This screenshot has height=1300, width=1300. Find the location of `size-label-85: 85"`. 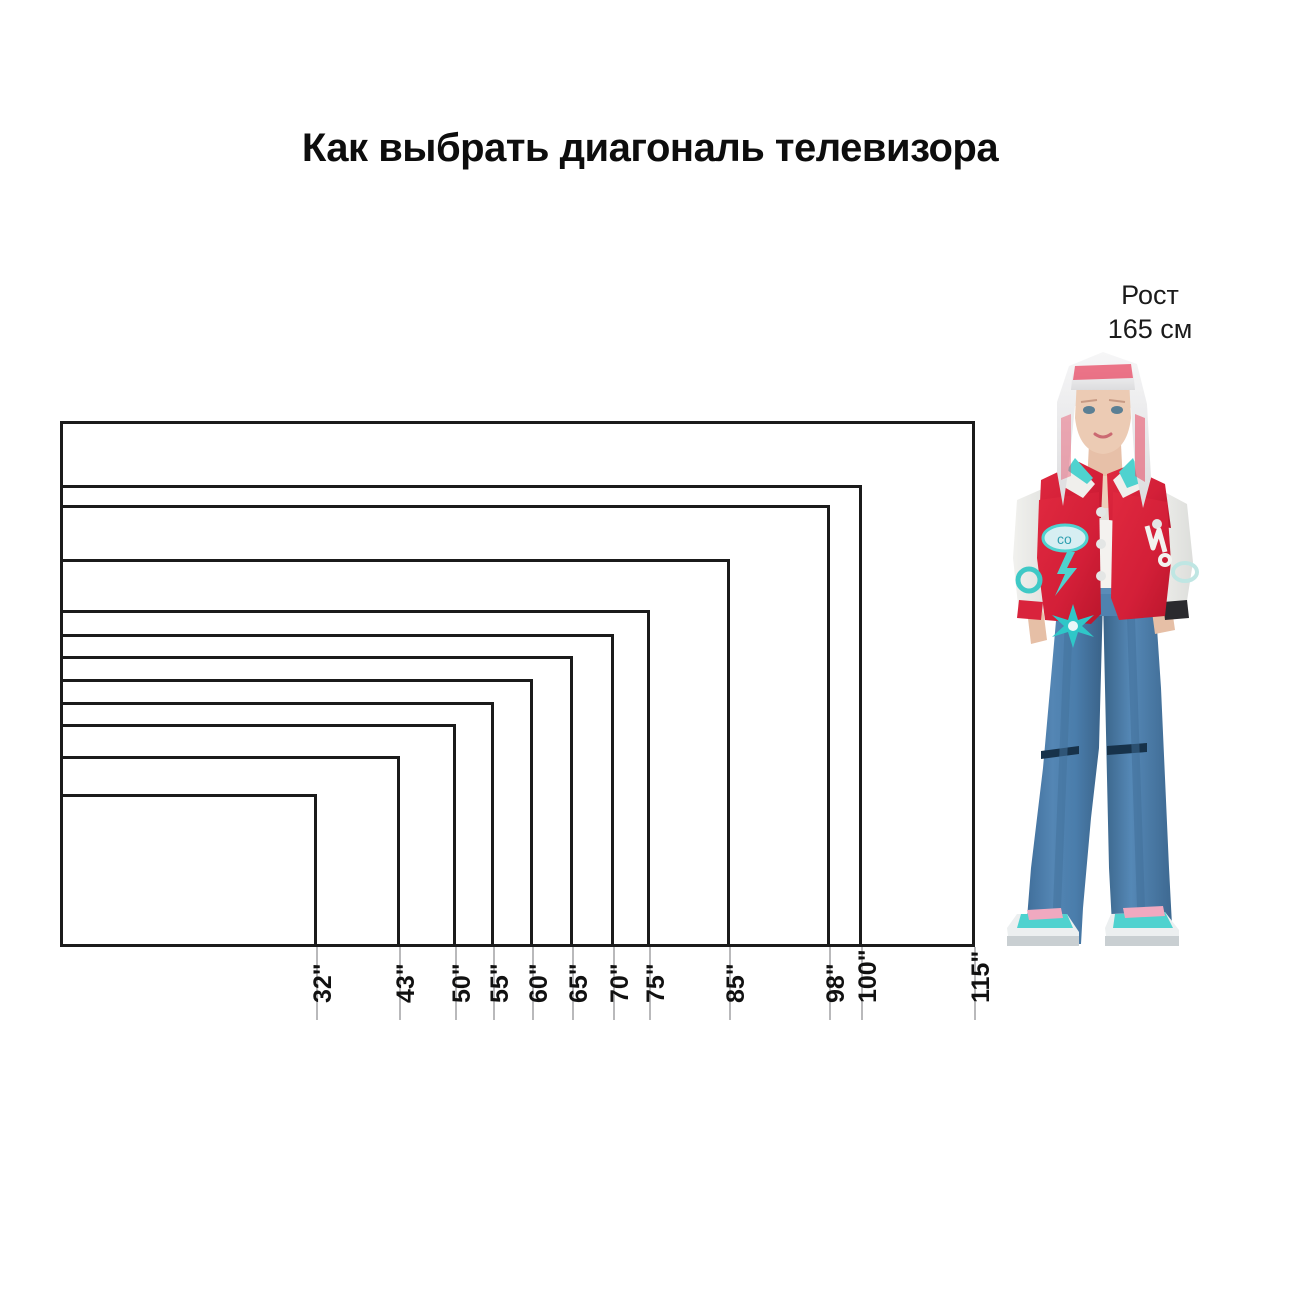

size-label-85: 85" is located at coordinates (736, 983).